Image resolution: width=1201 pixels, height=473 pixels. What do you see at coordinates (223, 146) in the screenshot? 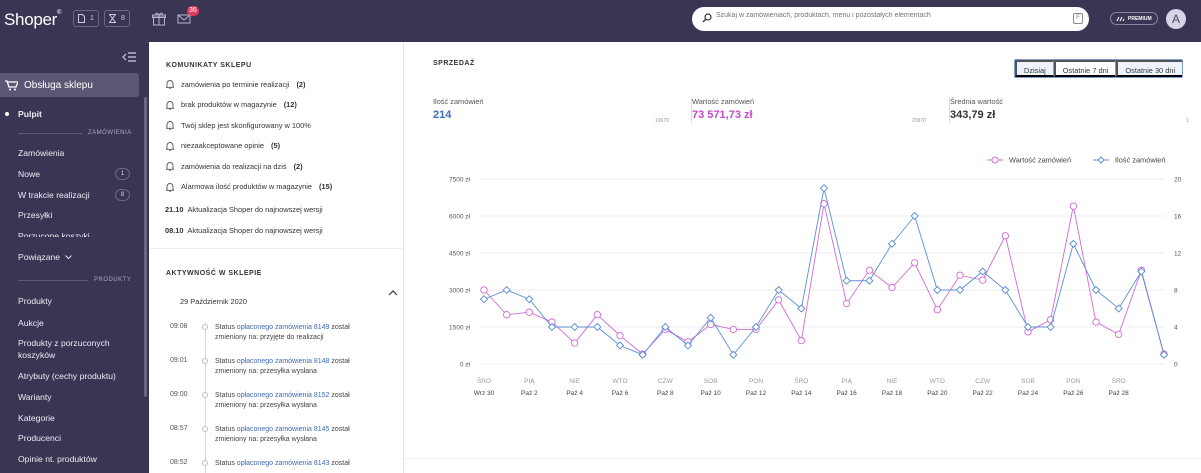
I see `message-item: niezaakceptowane opinie (5)` at bounding box center [223, 146].